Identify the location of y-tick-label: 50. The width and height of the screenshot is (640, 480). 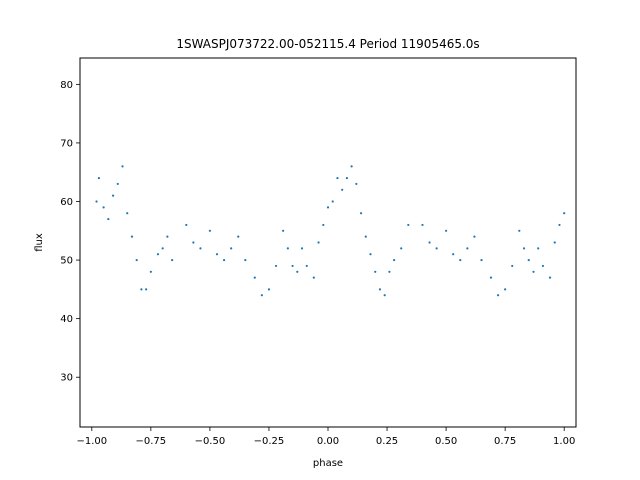
(66, 261).